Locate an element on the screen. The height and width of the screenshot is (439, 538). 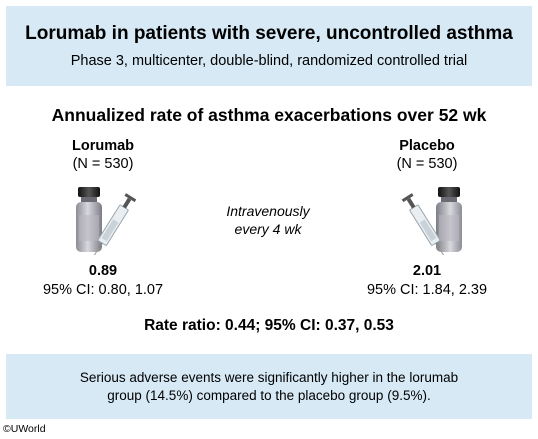
arm-name: Placebo is located at coordinates (427, 146).